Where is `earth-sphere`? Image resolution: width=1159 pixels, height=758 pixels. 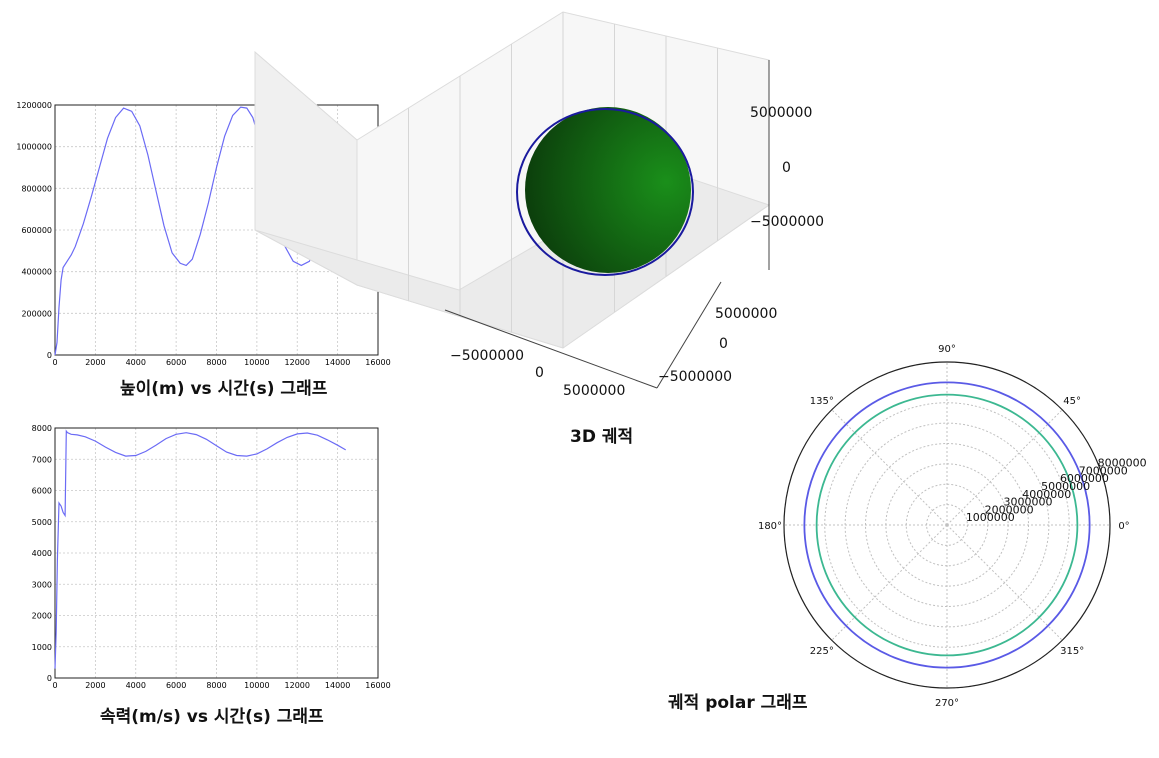 earth-sphere is located at coordinates (608, 190).